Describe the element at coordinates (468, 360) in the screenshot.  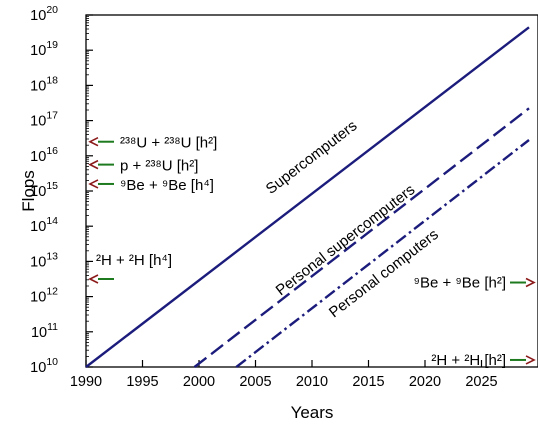
I see `annotation-label-5: ²H + ²H [h²]` at that location.